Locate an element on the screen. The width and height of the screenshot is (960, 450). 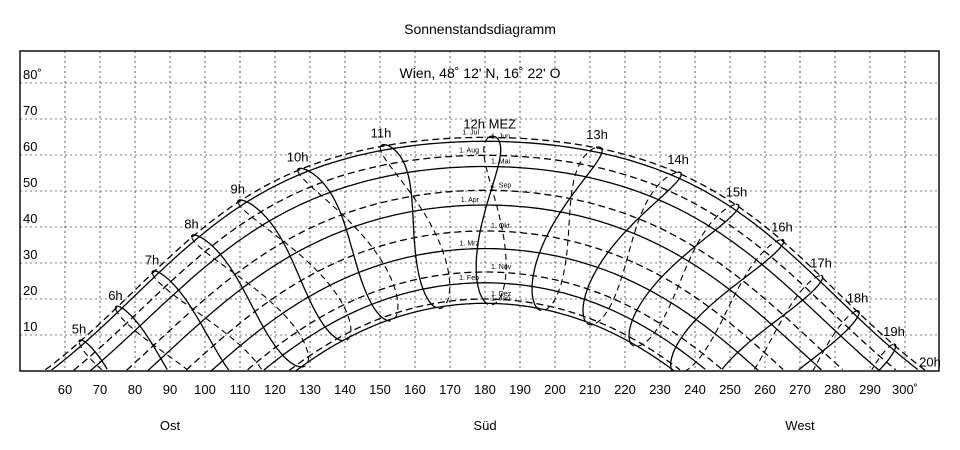
date-label: 1. Aug is located at coordinates (469, 150).